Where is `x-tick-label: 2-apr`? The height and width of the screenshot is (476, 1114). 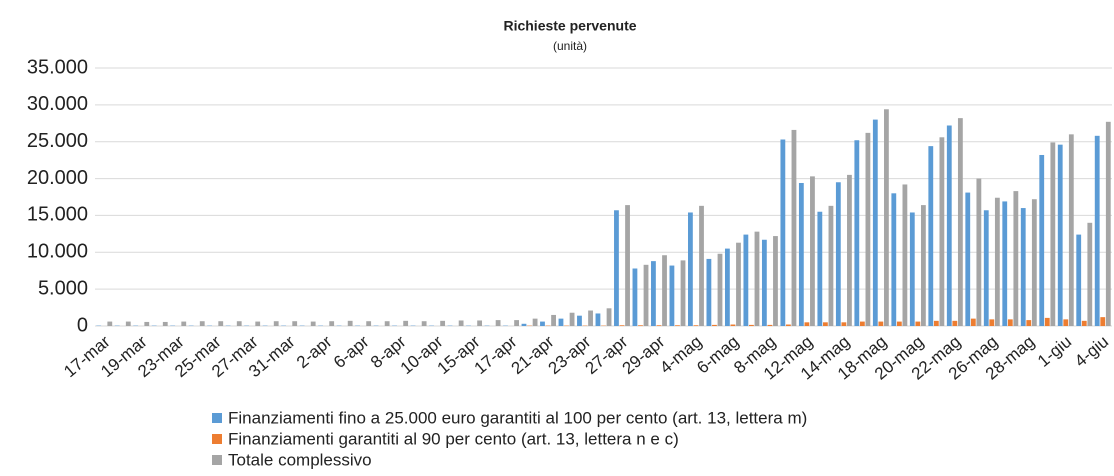 x-tick-label: 2-apr is located at coordinates (314, 352).